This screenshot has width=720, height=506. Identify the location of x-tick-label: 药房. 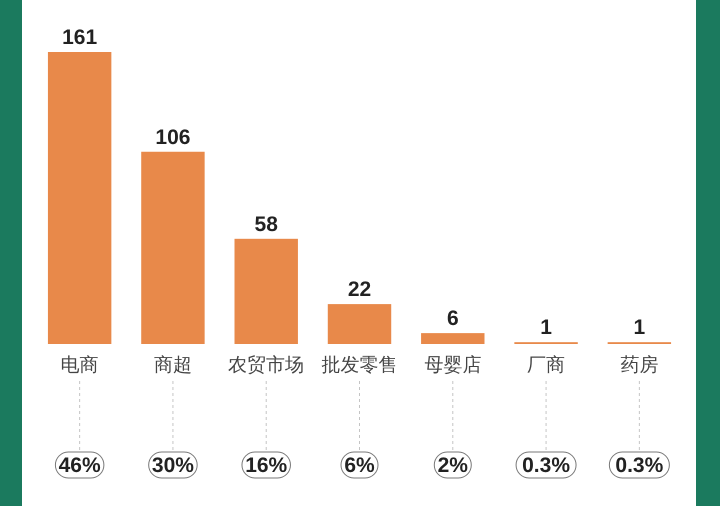
(639, 365).